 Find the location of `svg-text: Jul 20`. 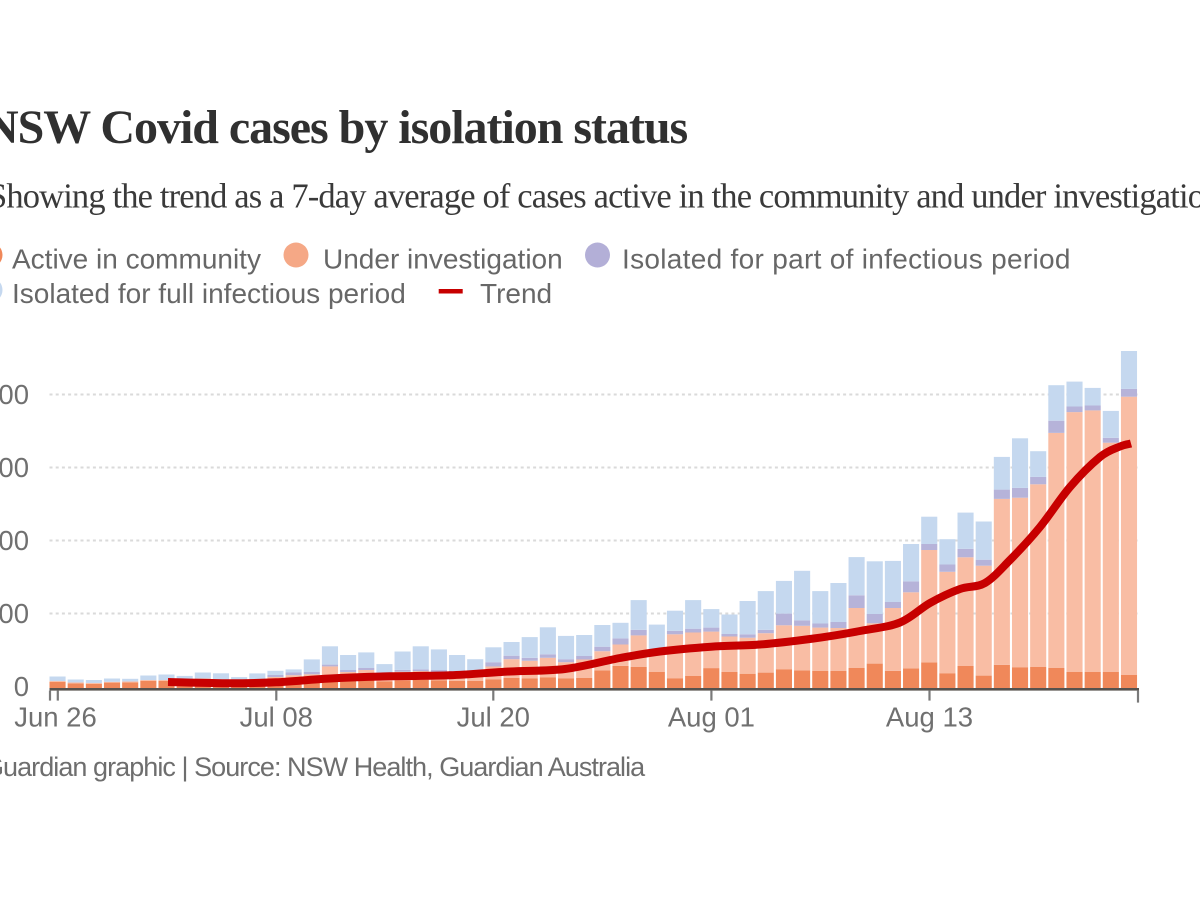

svg-text: Jul 20 is located at coordinates (493, 717).